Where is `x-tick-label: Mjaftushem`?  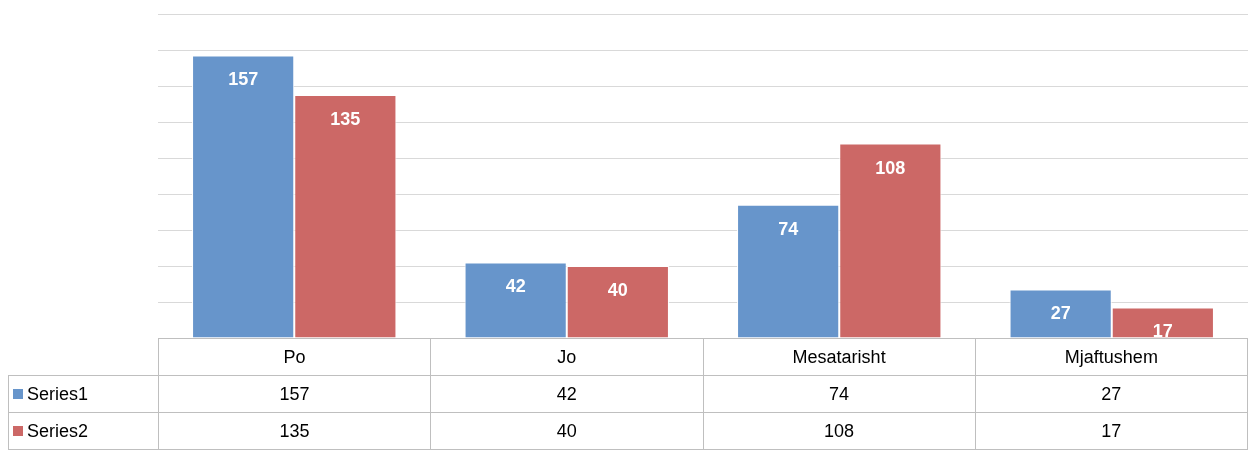 x-tick-label: Mjaftushem is located at coordinates (1111, 356).